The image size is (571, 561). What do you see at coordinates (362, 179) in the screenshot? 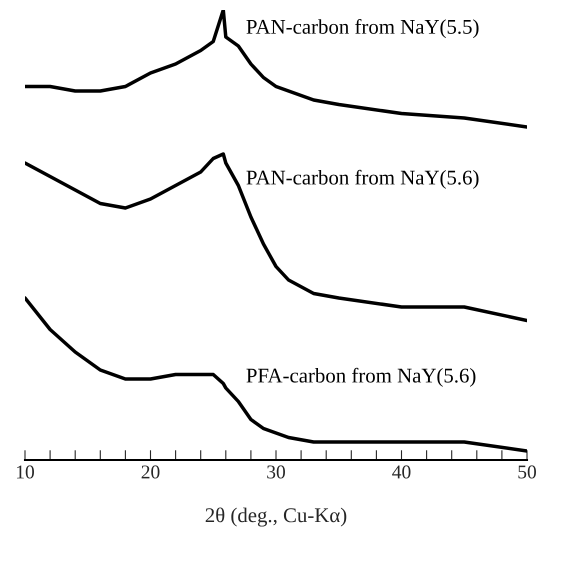
I see `series-label: PAN-carbon from NaY(5.6)` at bounding box center [362, 179].